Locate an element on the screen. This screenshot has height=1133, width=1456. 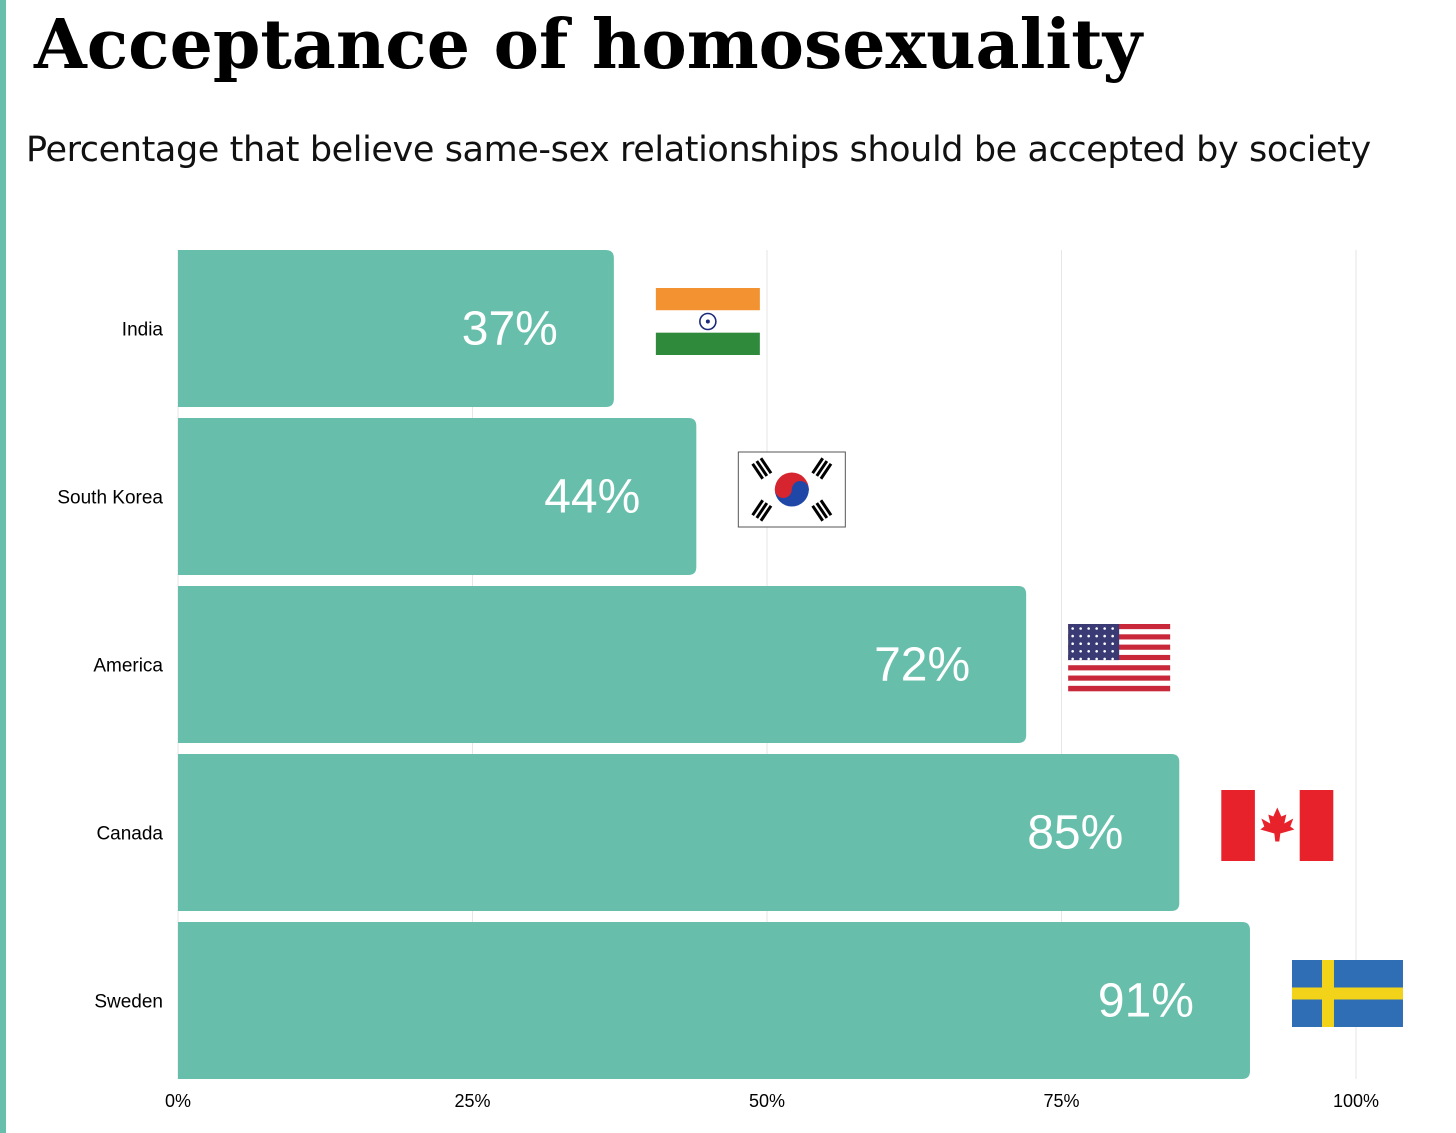
bar-south-korea is located at coordinates (437, 496).